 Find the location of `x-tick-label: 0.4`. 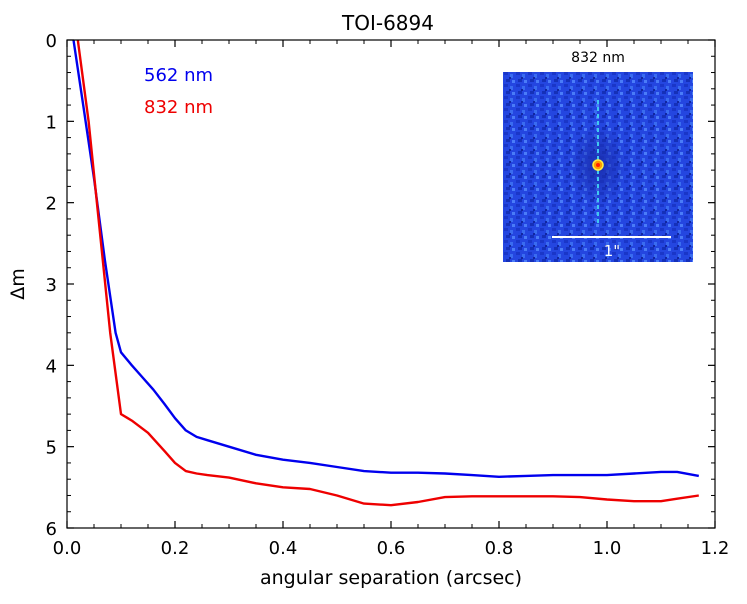

x-tick-label: 0.4 is located at coordinates (283, 548).